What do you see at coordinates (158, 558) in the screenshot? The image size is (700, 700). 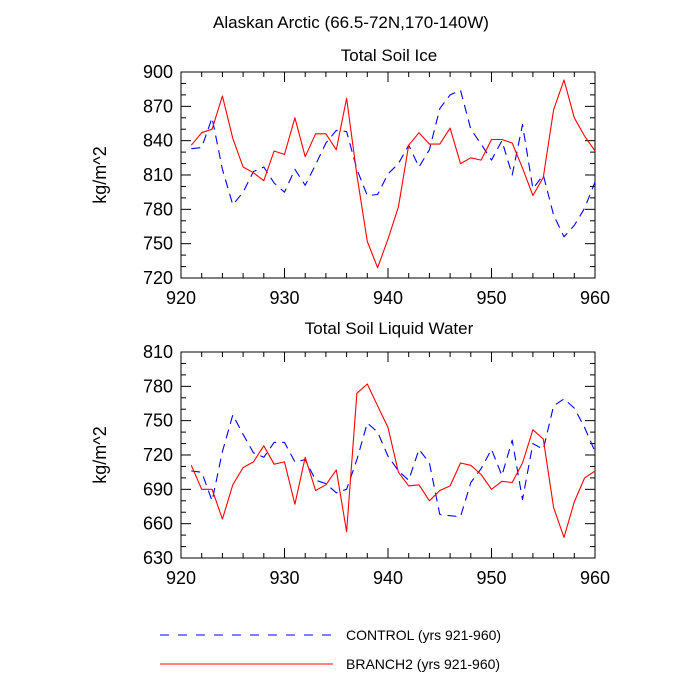 I see `y-tick-label: 630` at bounding box center [158, 558].